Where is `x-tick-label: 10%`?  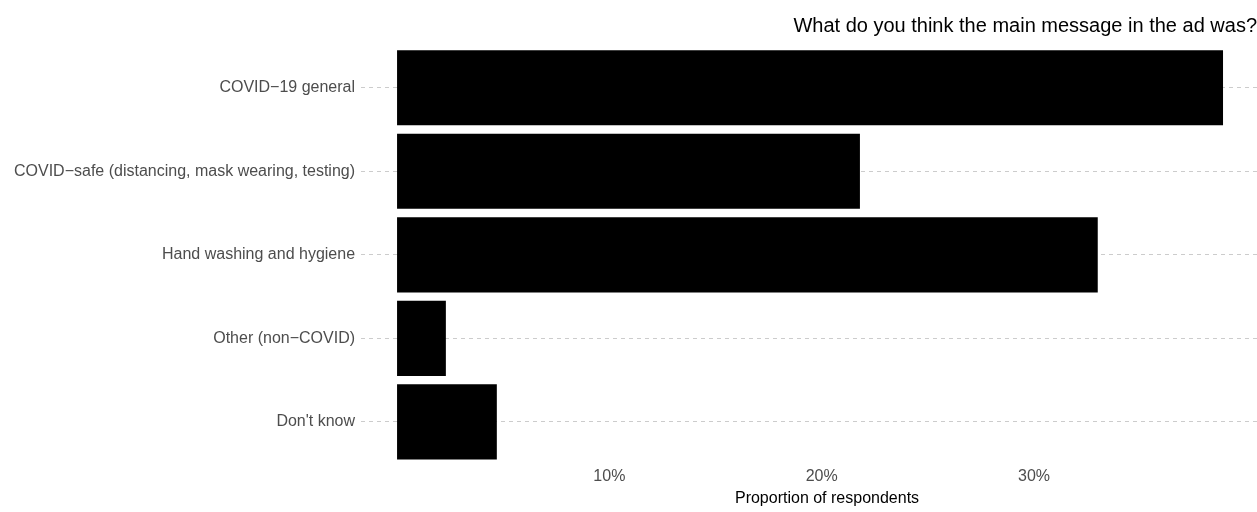
x-tick-label: 10% is located at coordinates (609, 475).